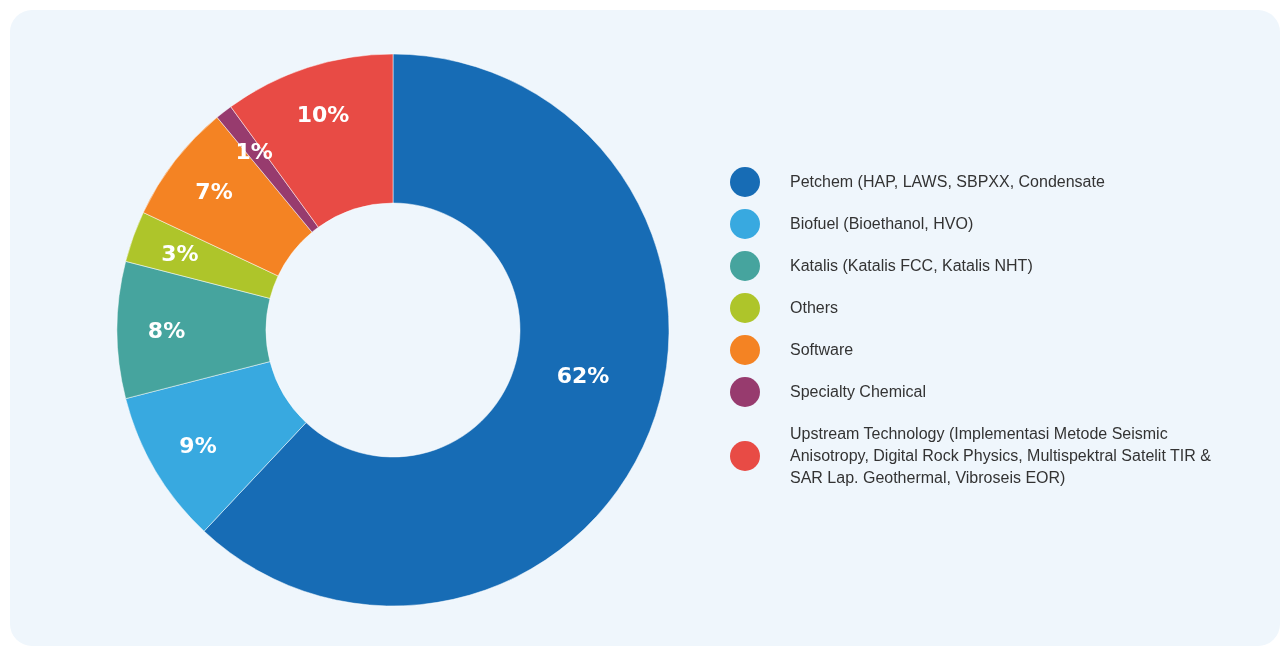 The image size is (1286, 650). What do you see at coordinates (1001, 455) in the screenshot?
I see `legend-label: Upstream Technology (Implementasi Metode Seismic Anisotropy, Digital Rock Physics, Multispektral Satelit TIR & SAR Lap. Geothermal, Vibroseis EOR)` at bounding box center [1001, 455].